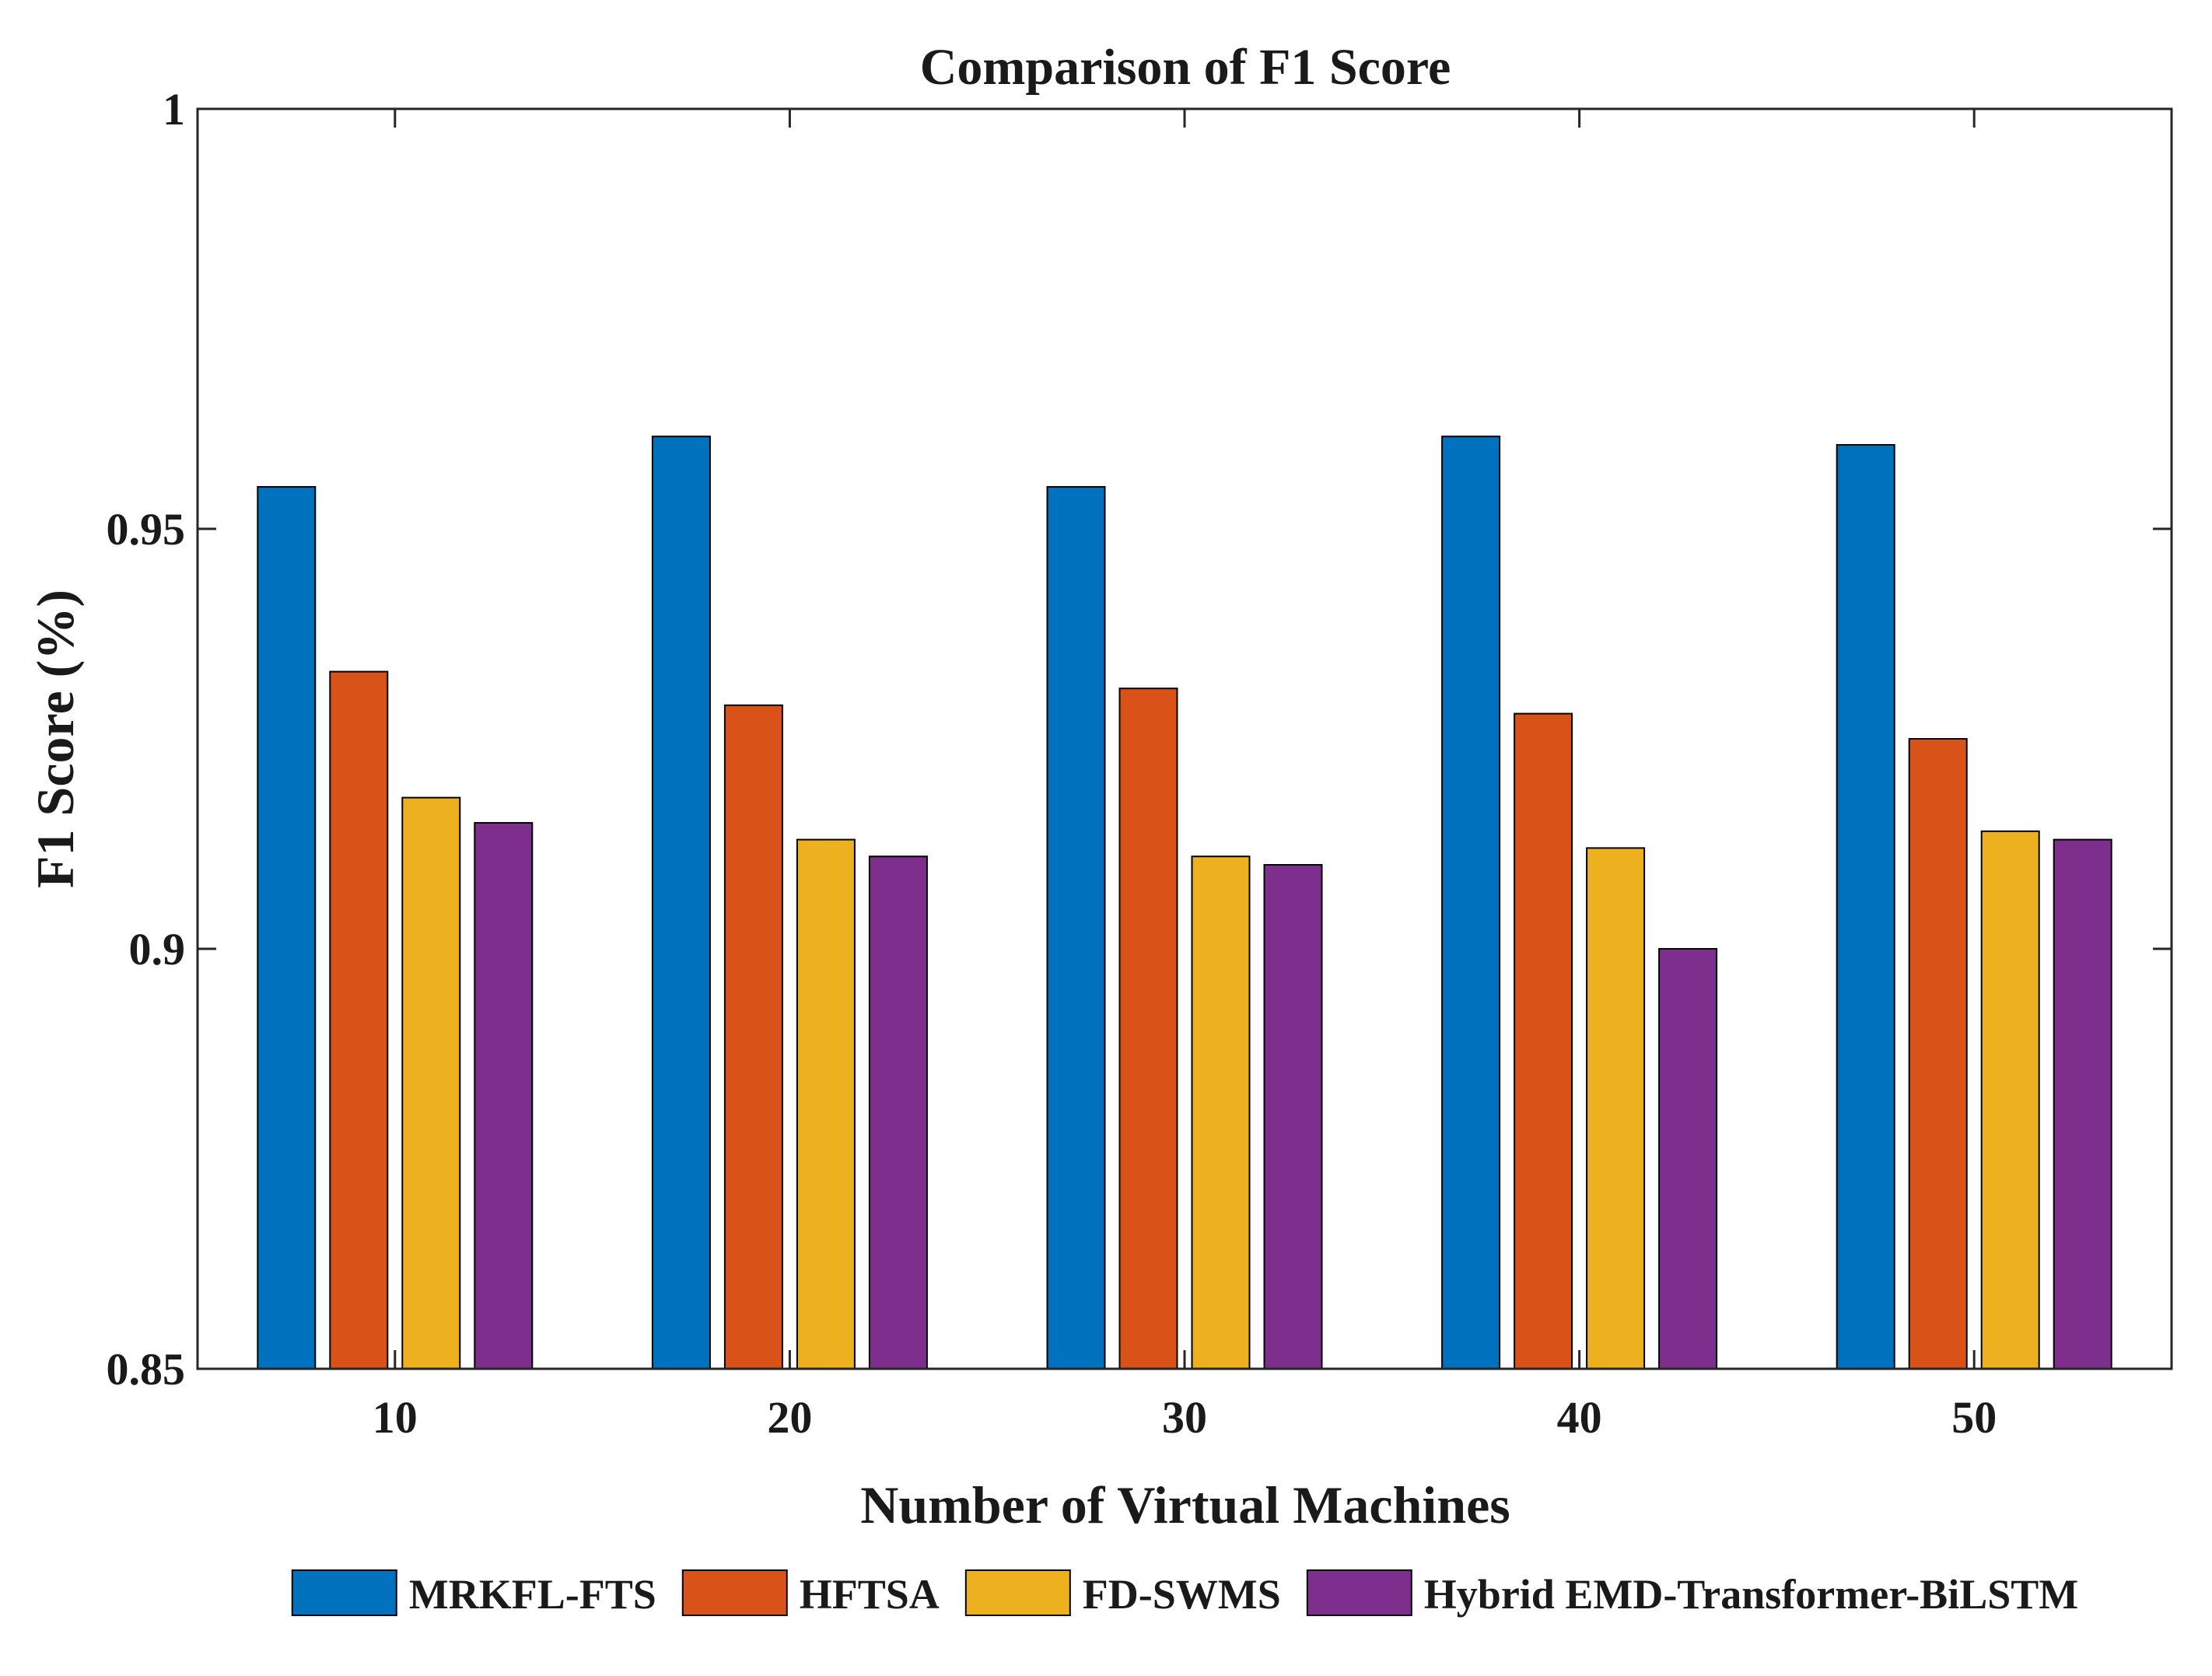 This screenshot has width=2212, height=1676. Describe the element at coordinates (734, 1592) in the screenshot. I see `legend-swatch-hftsa` at that location.